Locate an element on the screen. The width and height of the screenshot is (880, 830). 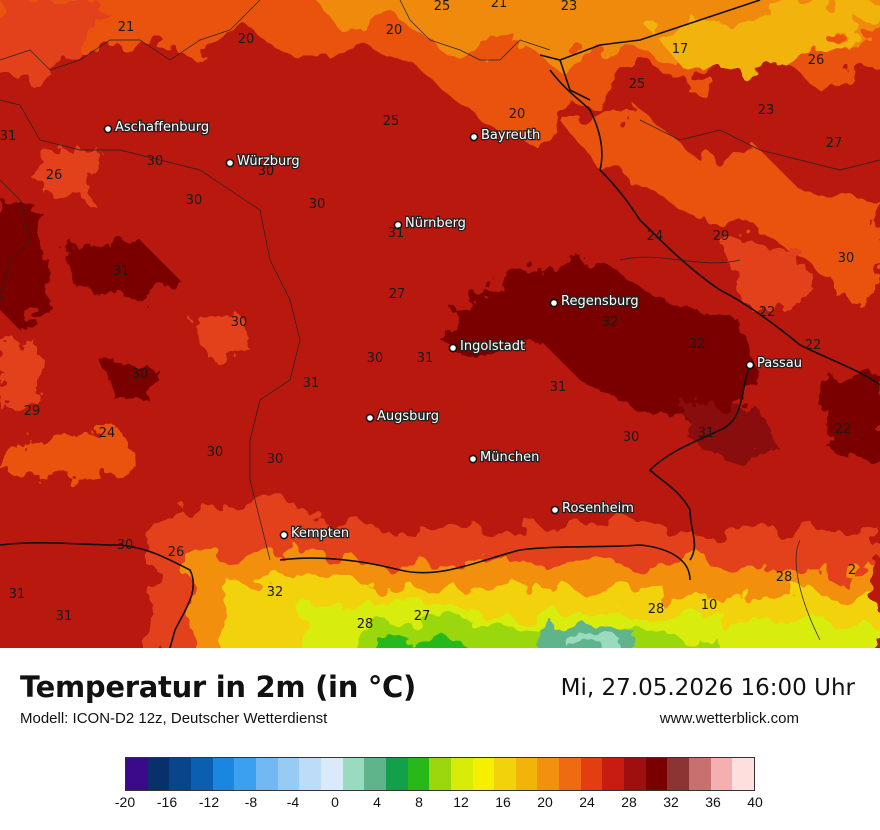
legend-tick-label: -4 is located at coordinates (293, 802).